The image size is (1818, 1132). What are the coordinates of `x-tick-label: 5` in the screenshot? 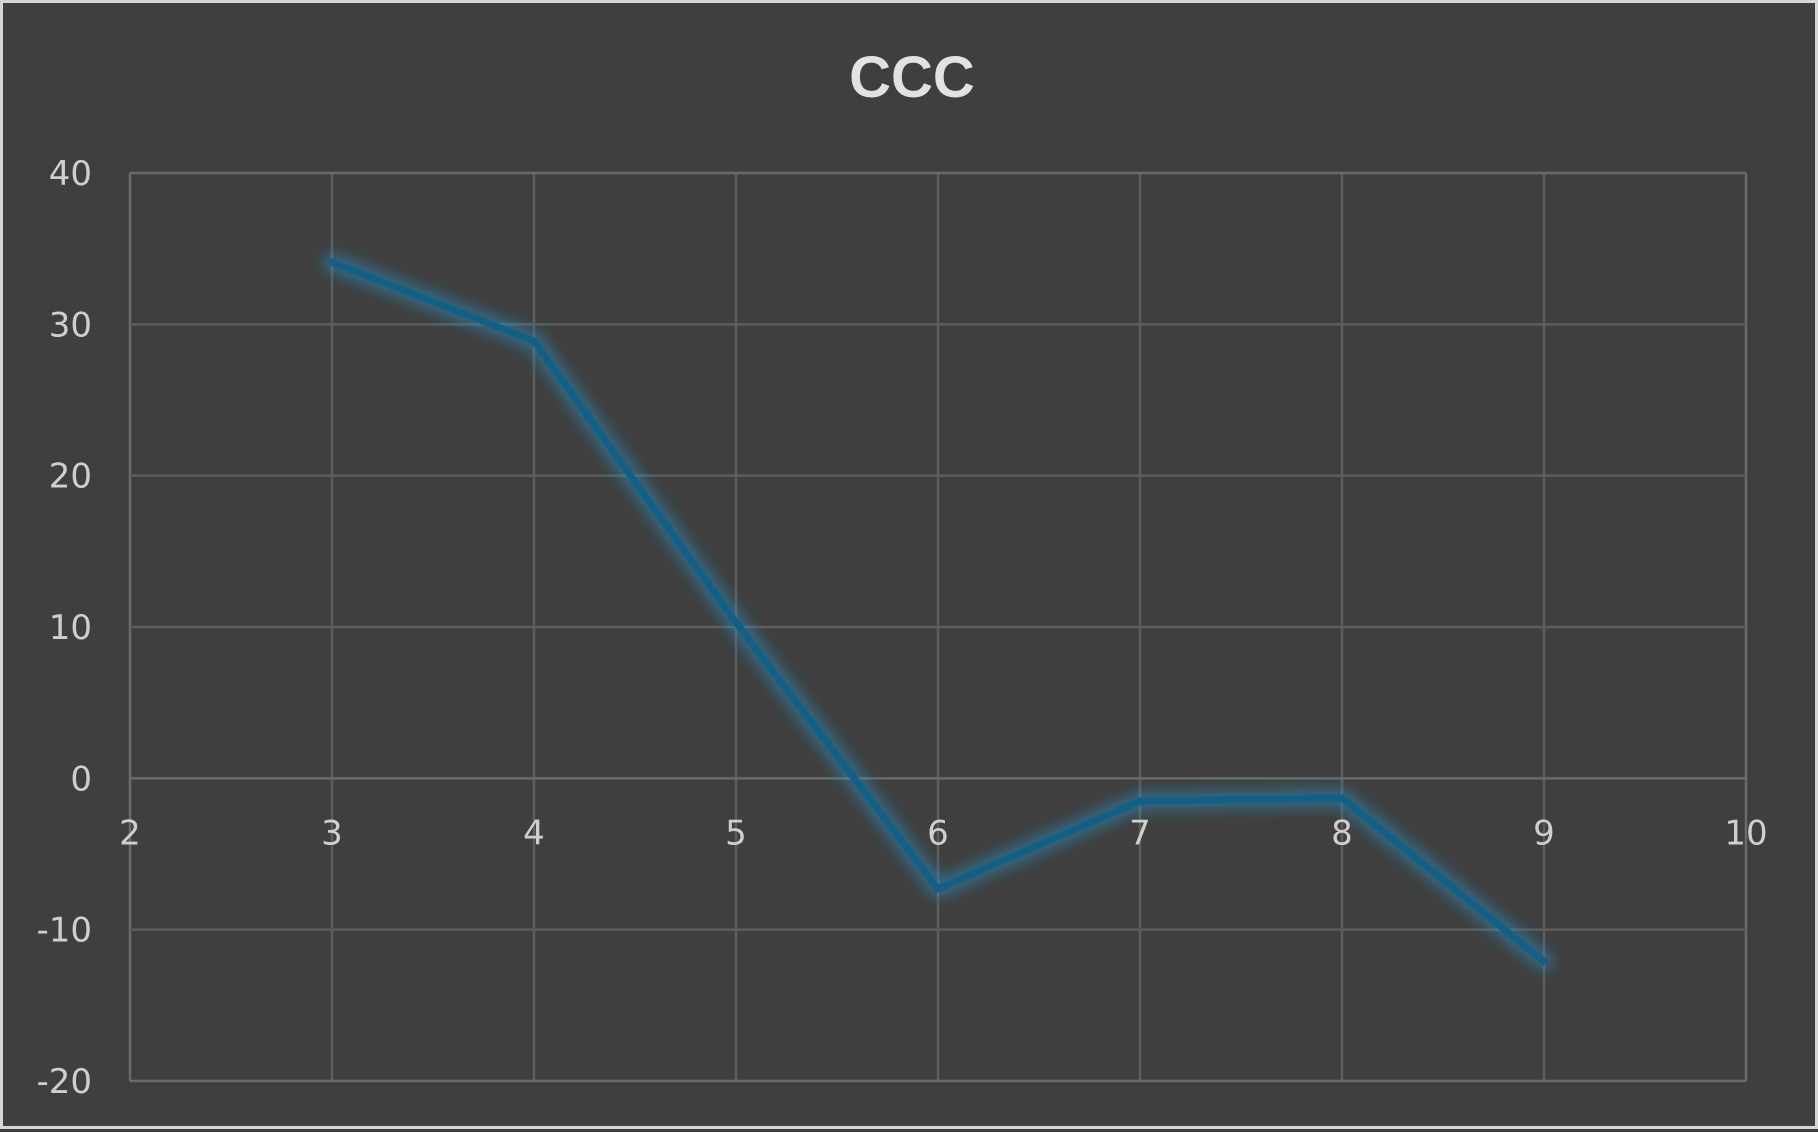 It's located at (736, 833).